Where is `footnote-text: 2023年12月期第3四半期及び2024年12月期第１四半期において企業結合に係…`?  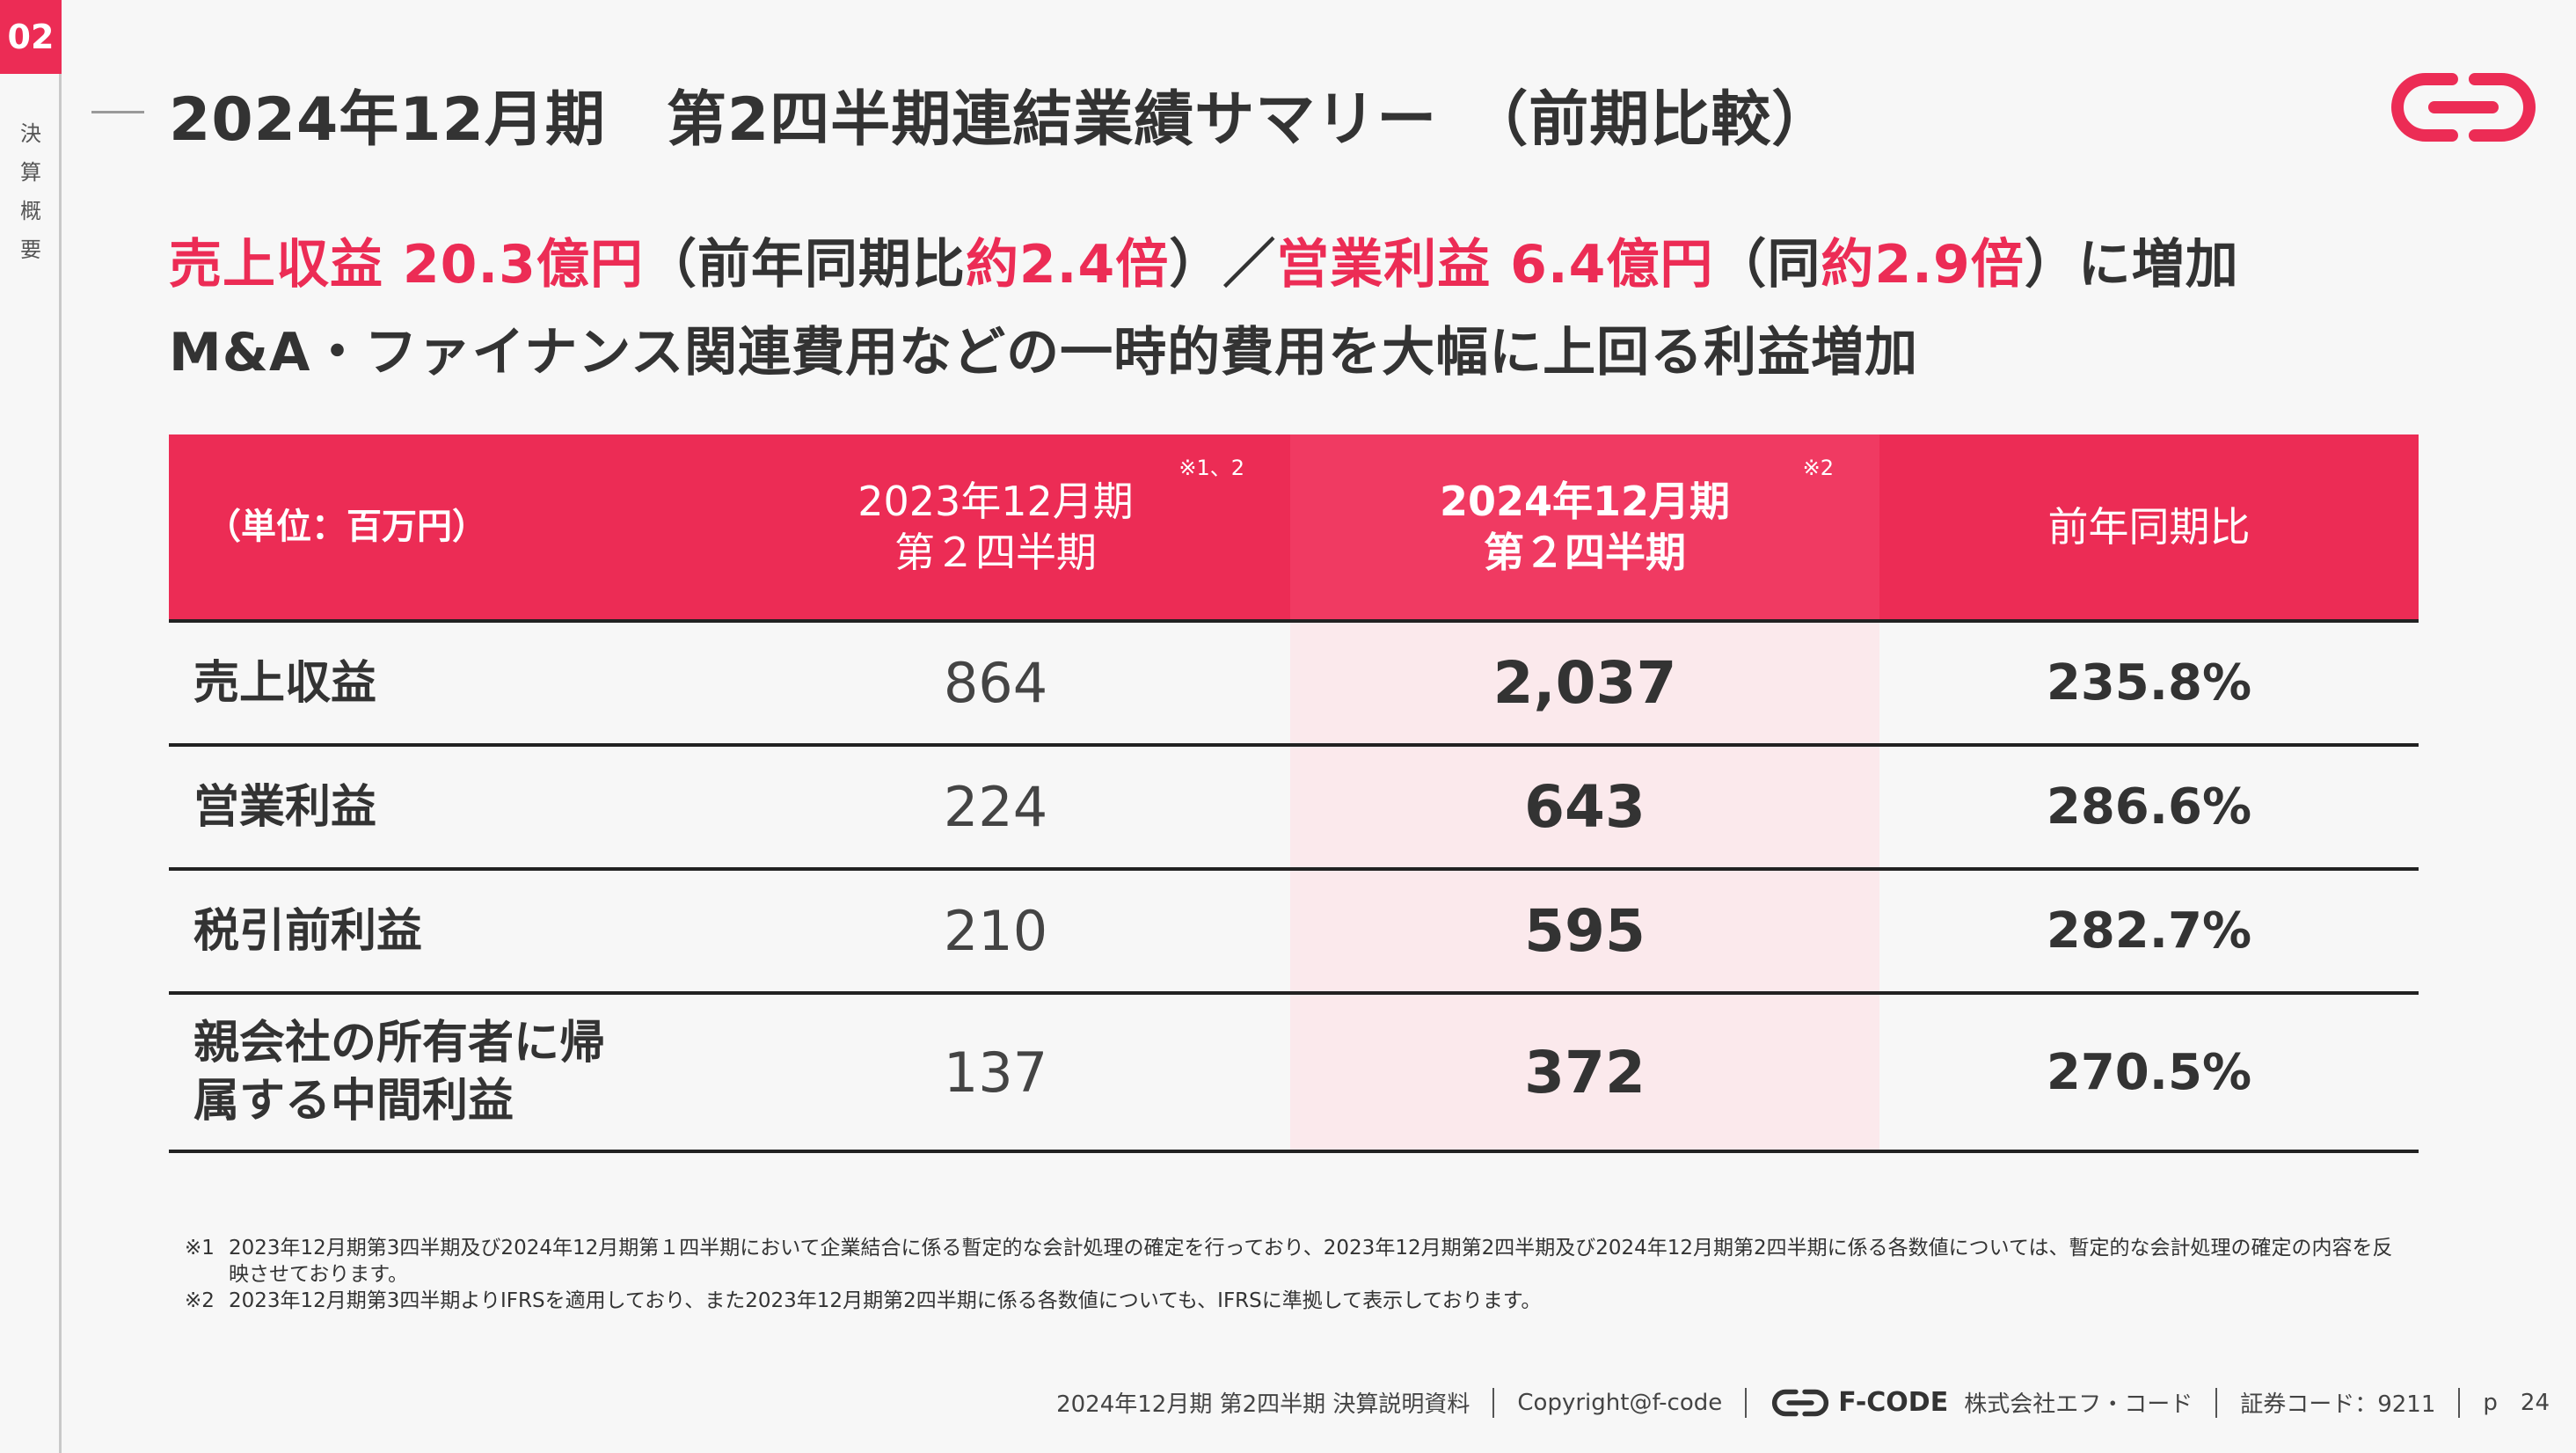
footnote-text: 2023年12月期第3四半期及び2024年12月期第１四半期において企業結合に係… is located at coordinates (1311, 1261).